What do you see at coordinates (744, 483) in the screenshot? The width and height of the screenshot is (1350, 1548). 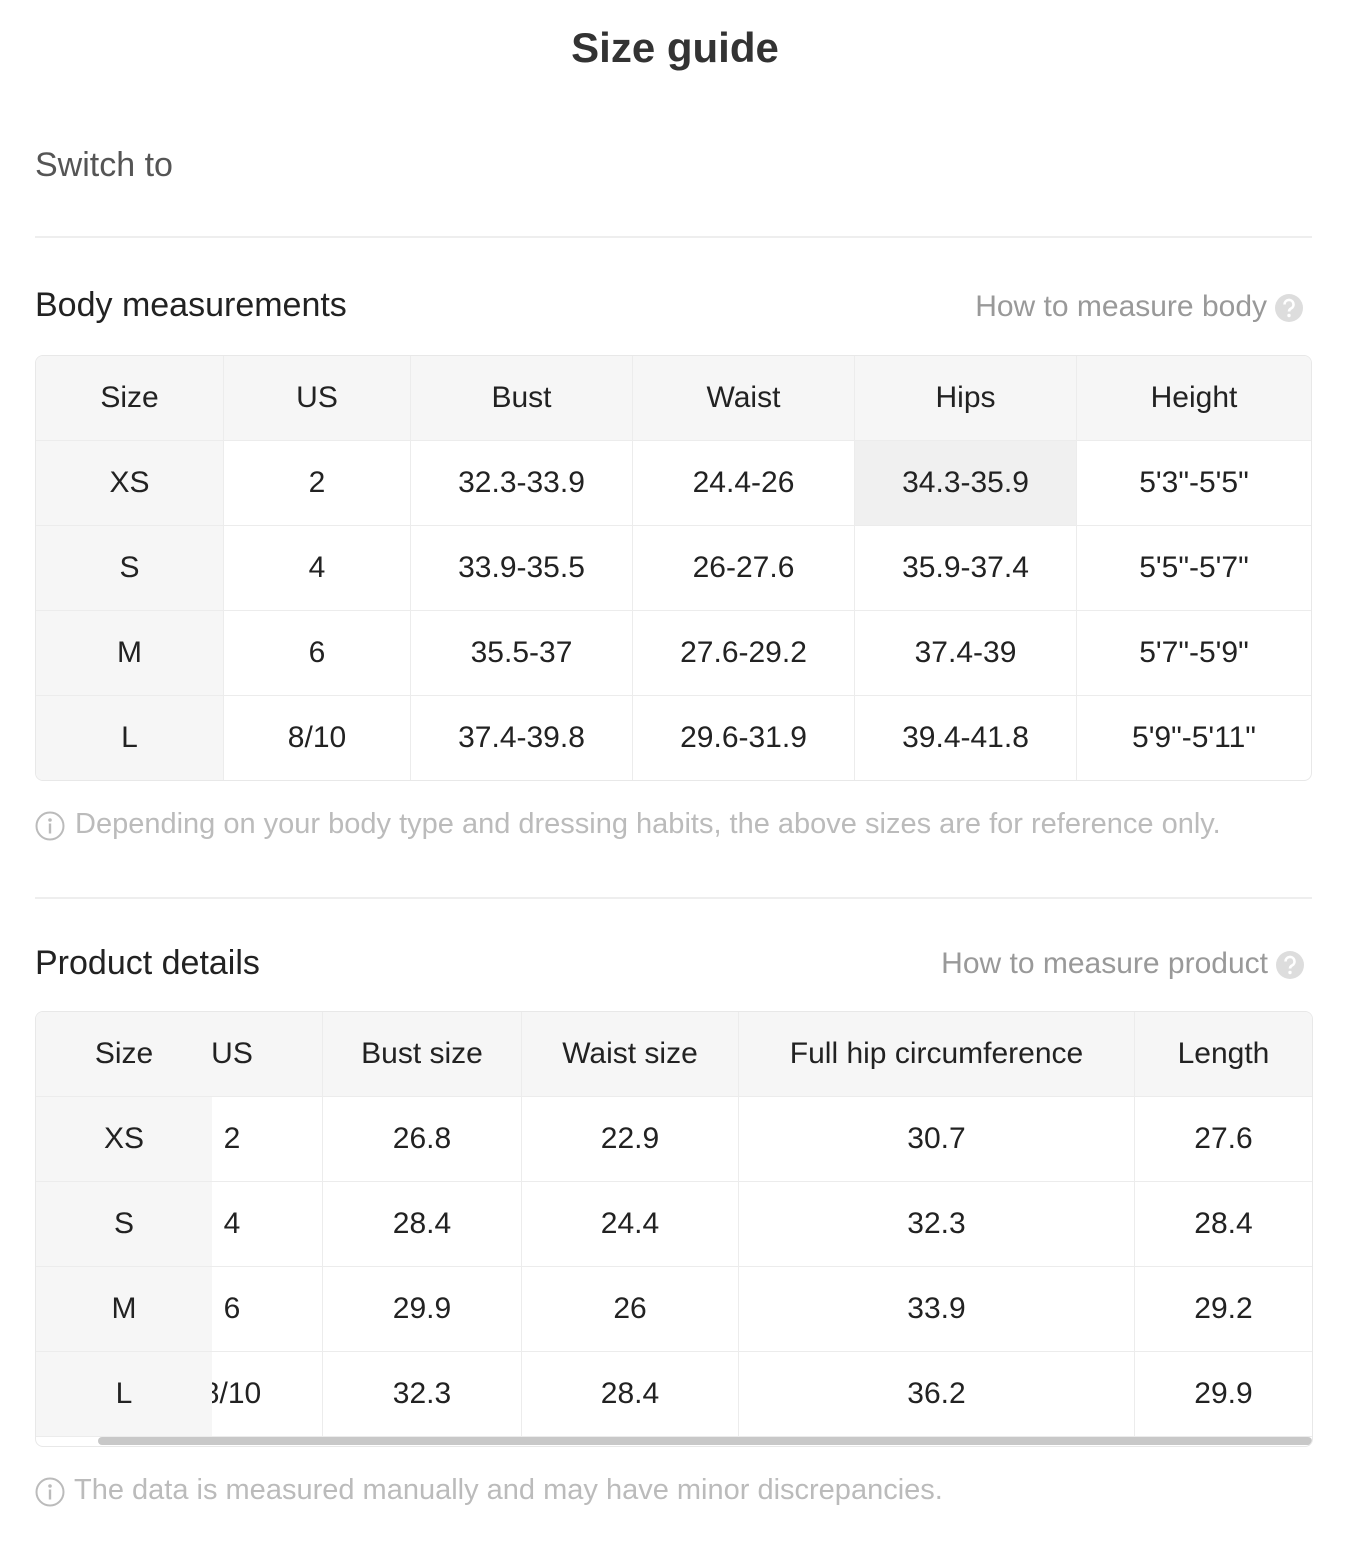 I see `table-cell: 24.4-26` at bounding box center [744, 483].